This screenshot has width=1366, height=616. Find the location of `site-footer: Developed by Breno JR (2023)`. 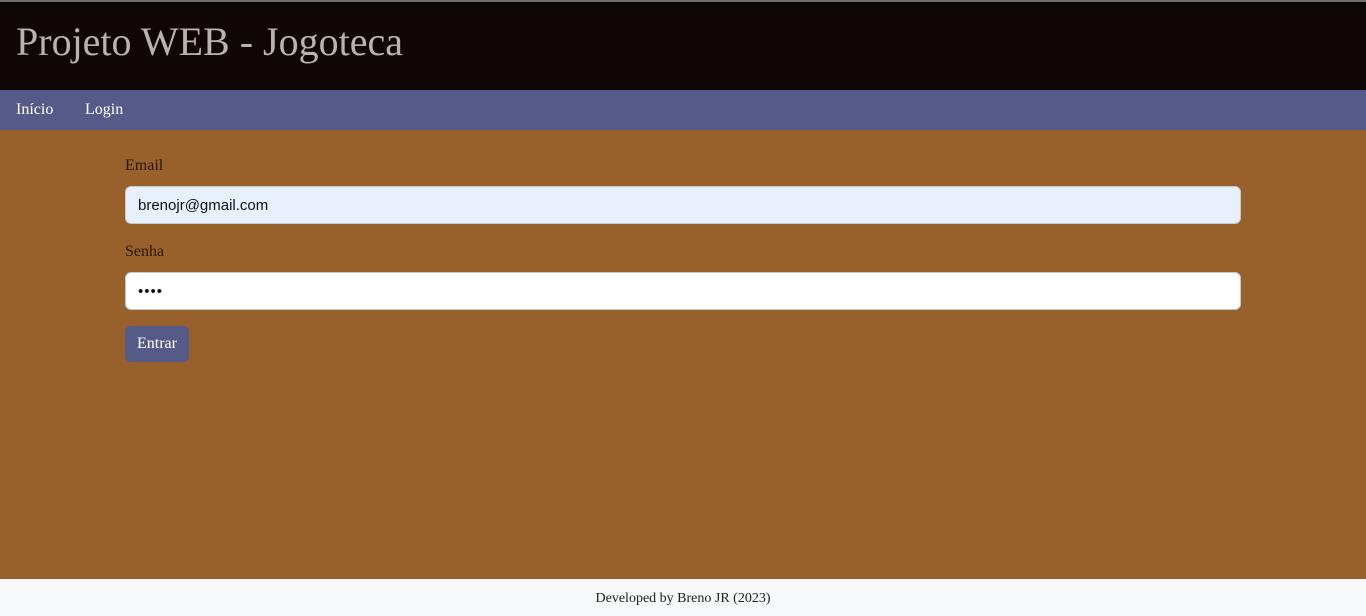

site-footer: Developed by Breno JR (2023) is located at coordinates (683, 597).